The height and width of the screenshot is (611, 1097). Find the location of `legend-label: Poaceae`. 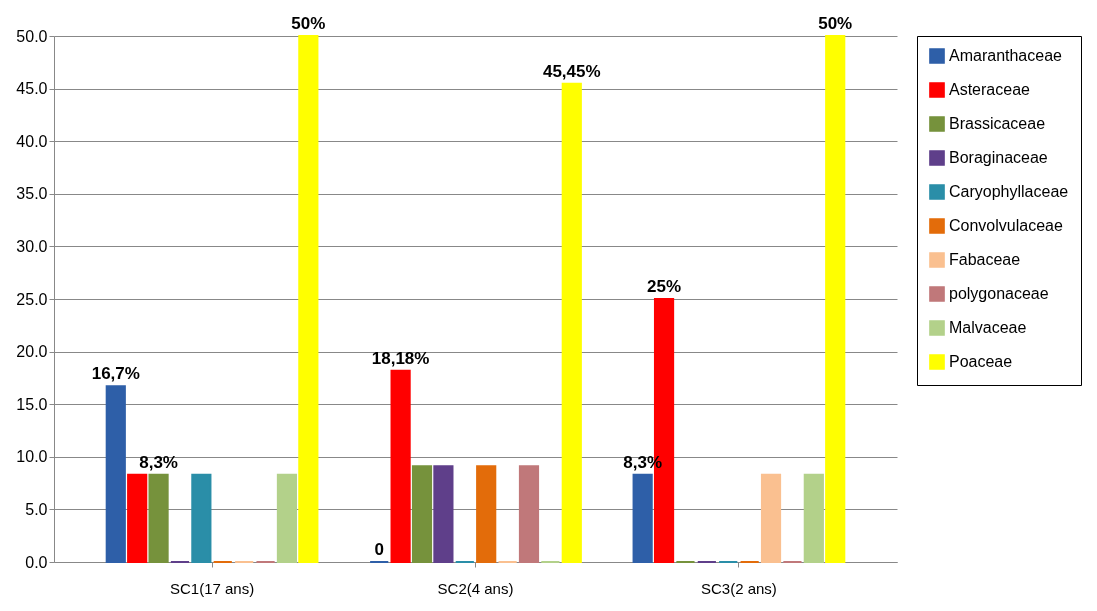

legend-label: Poaceae is located at coordinates (981, 361).